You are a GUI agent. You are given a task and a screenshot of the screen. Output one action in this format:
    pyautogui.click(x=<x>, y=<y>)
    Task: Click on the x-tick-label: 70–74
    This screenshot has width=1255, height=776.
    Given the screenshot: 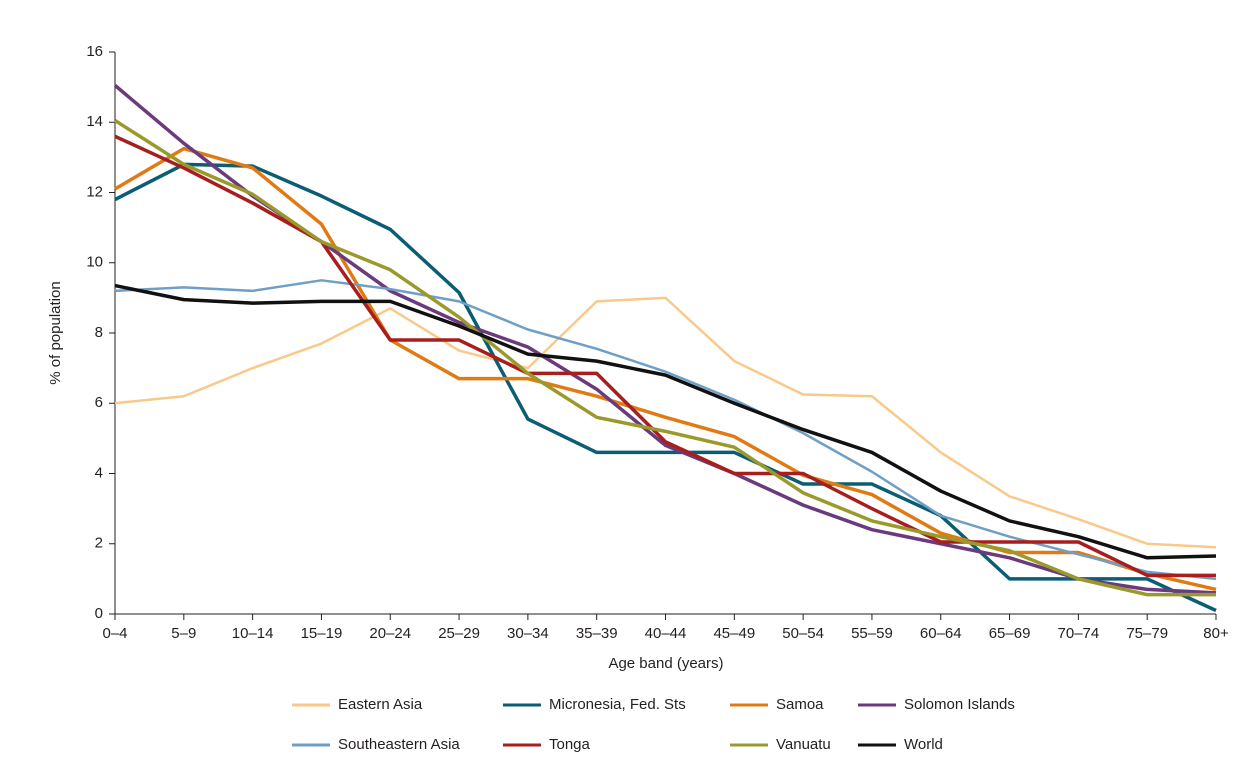 What is the action you would take?
    pyautogui.click(x=1079, y=633)
    